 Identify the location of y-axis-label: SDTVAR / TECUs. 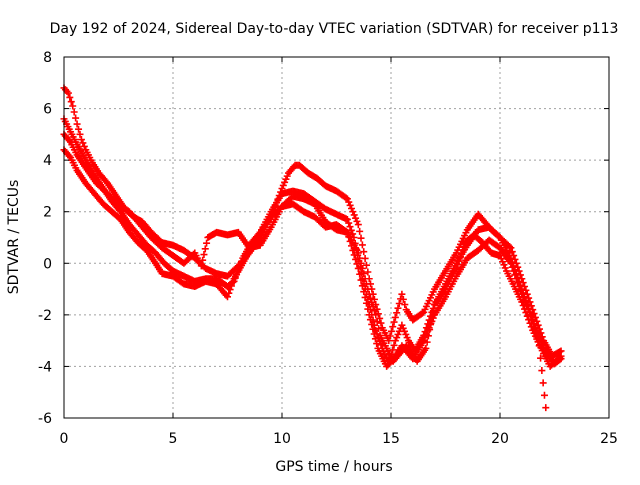
(14, 237).